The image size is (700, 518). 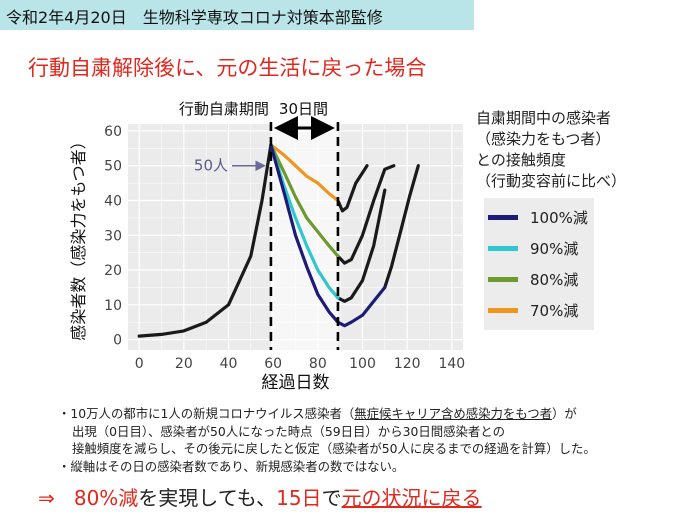 I want to click on x-tick-label: 40, so click(x=229, y=364).